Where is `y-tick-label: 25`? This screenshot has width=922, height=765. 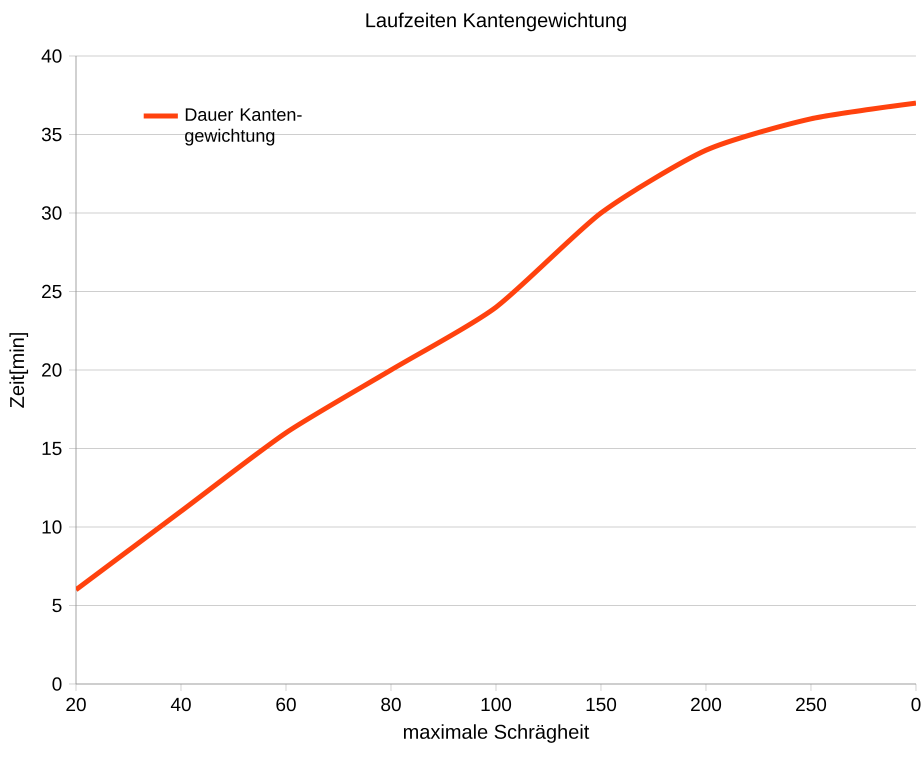 y-tick-label: 25 is located at coordinates (52, 291).